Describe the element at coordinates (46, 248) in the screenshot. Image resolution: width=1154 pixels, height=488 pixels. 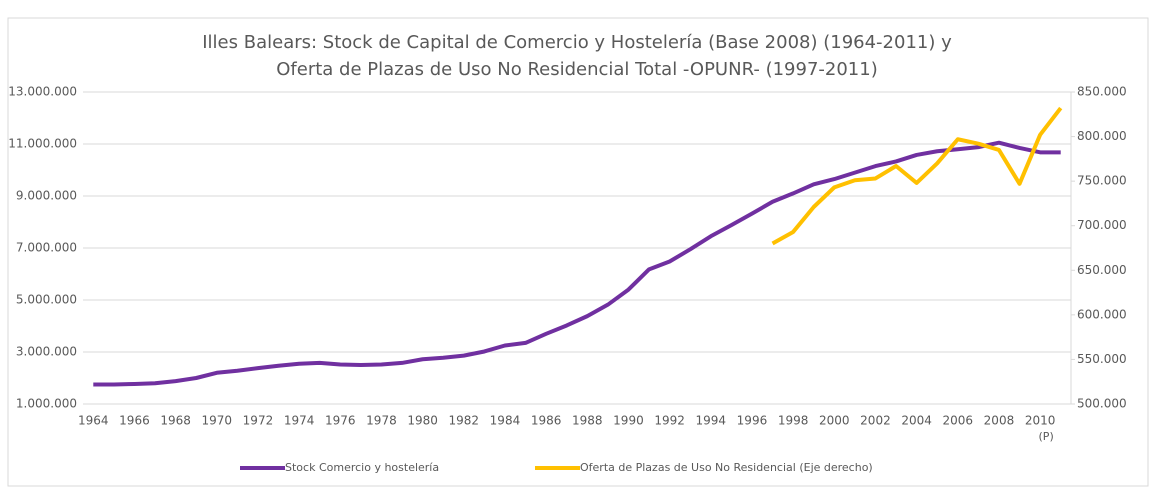
I see `y-tick-label: 7.000.000` at that location.